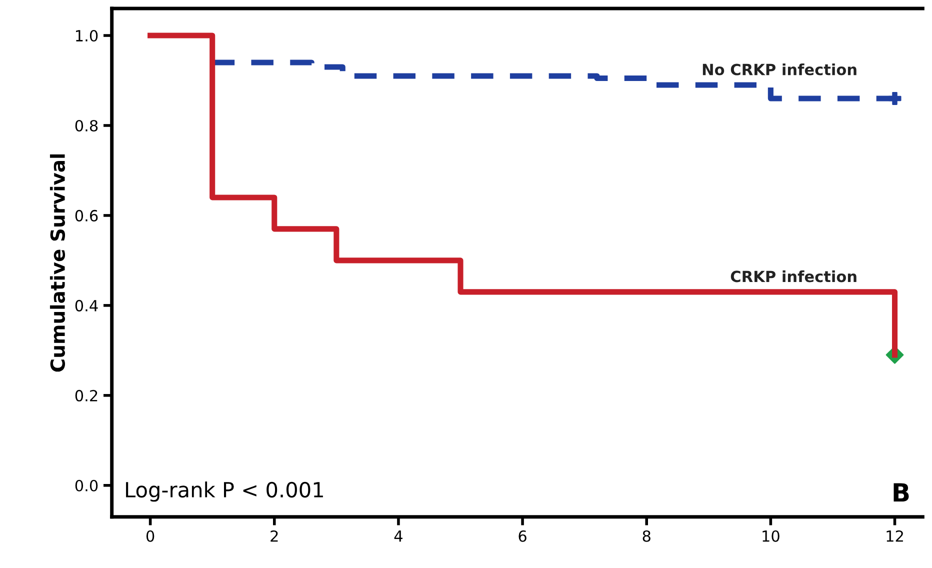 The image size is (932, 568). I want to click on x-tick-label: 10, so click(771, 536).